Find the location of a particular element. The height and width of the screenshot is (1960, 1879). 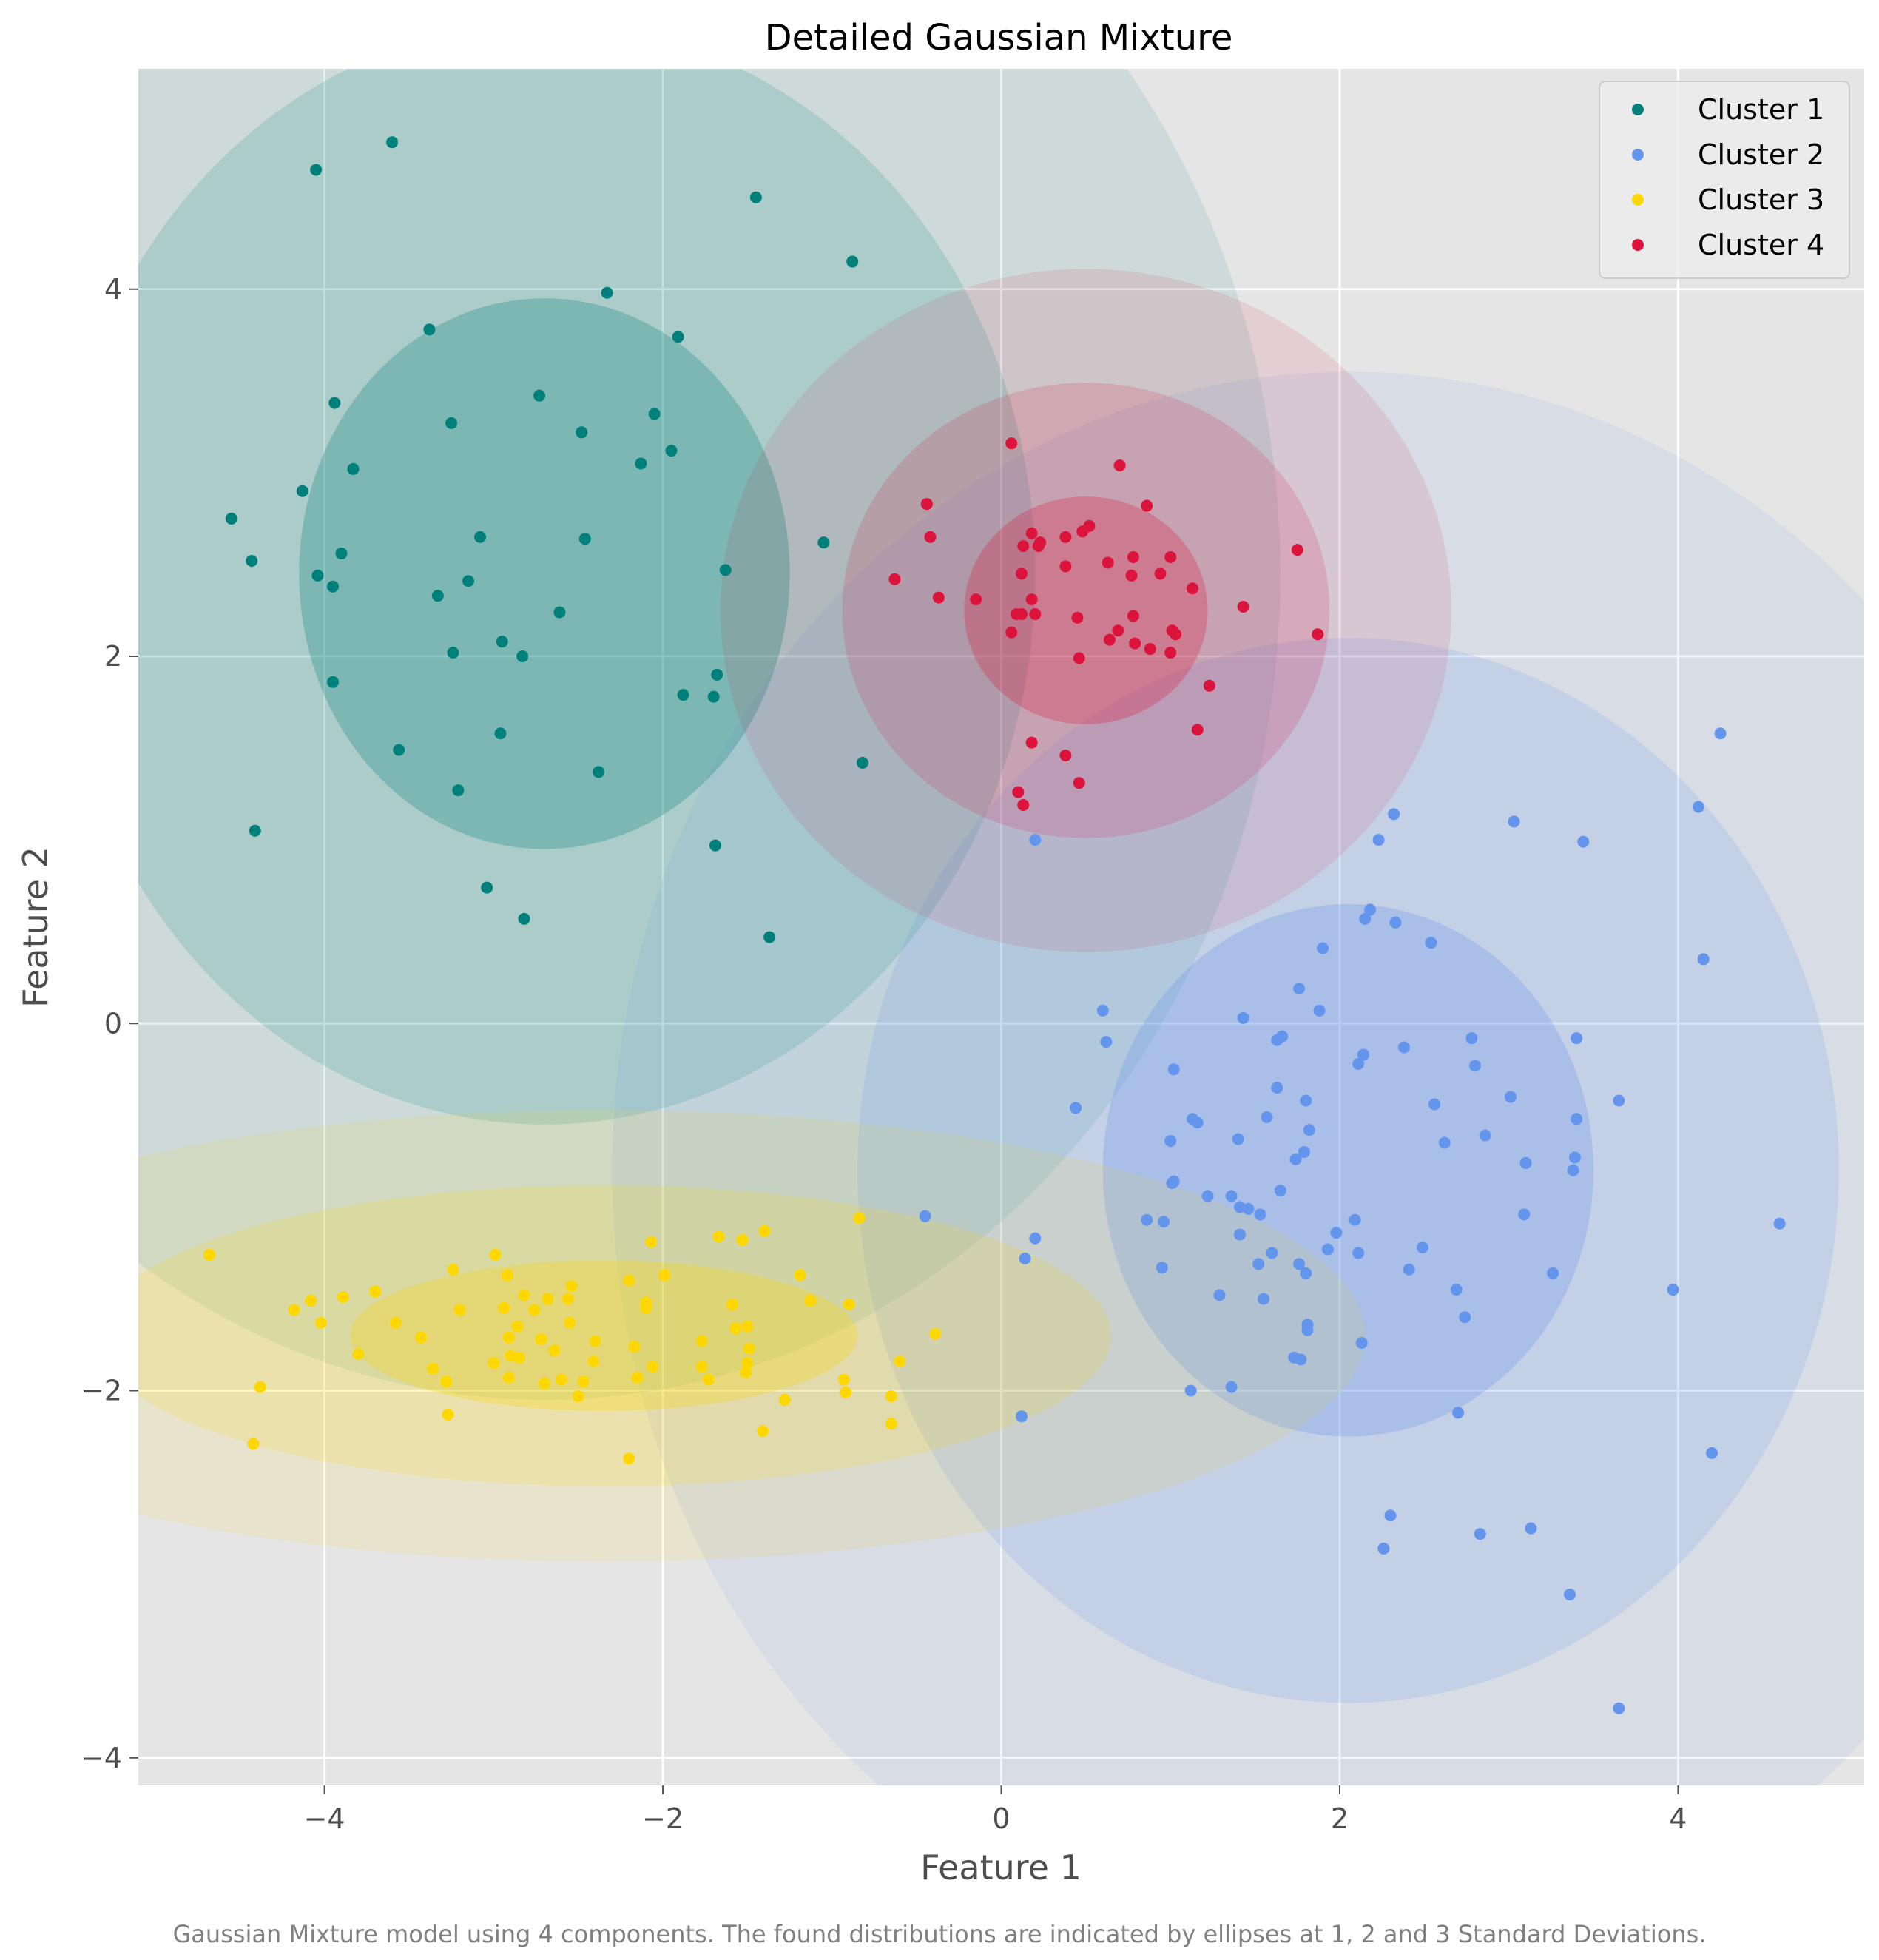

y-axis-label: Feature 2 is located at coordinates (35, 927).